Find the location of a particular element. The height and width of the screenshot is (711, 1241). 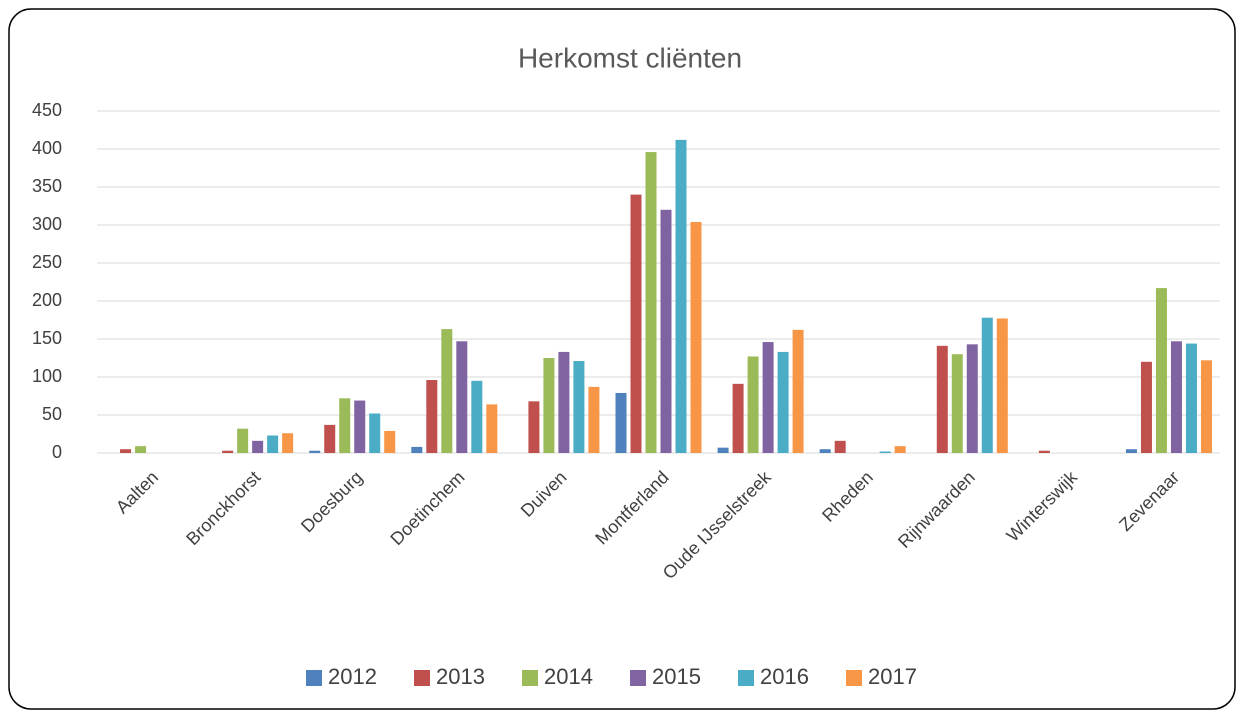

y-tick-label: 250 is located at coordinates (47, 262).